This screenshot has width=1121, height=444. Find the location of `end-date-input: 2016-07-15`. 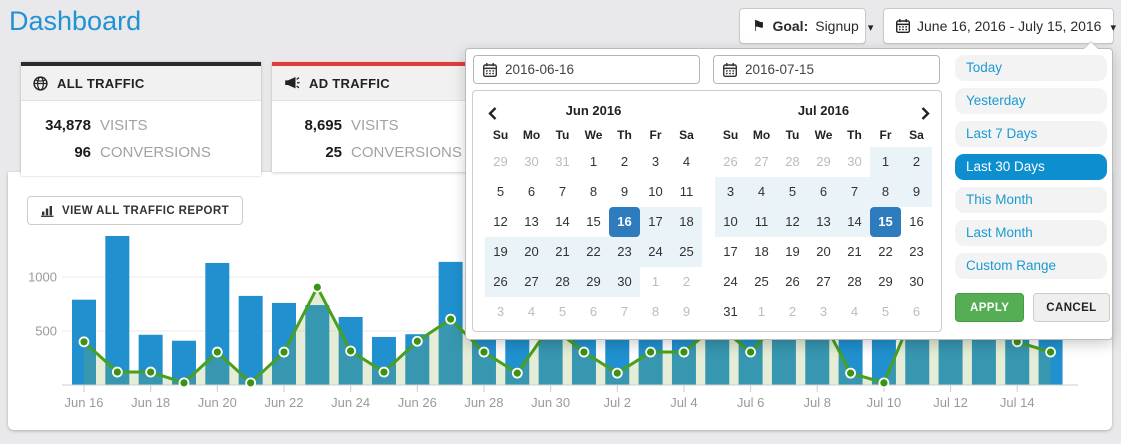

end-date-input: 2016-07-15 is located at coordinates (826, 69).